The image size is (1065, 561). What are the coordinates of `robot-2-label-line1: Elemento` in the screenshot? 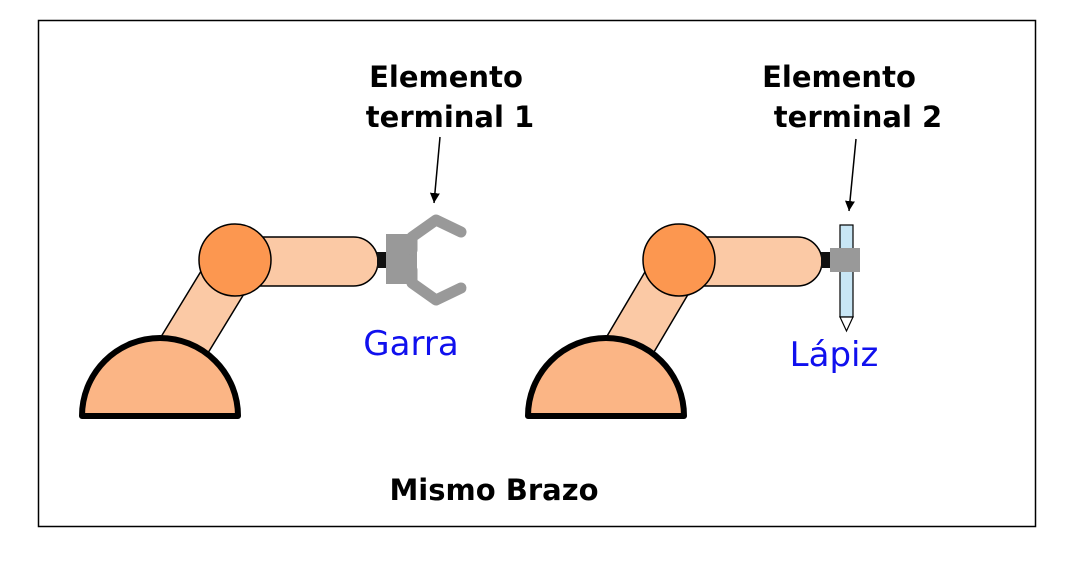 It's located at (839, 77).